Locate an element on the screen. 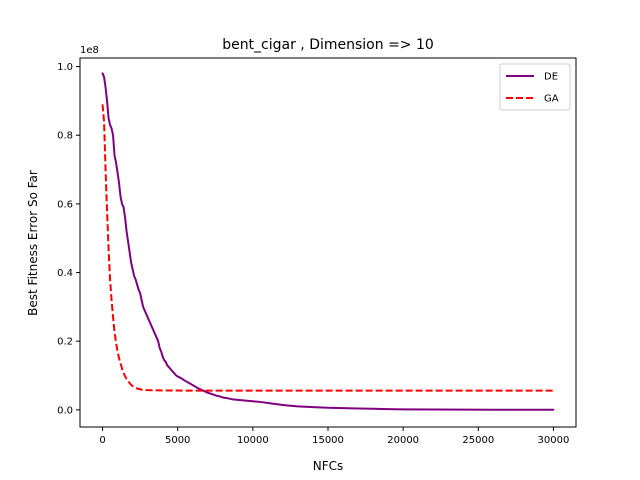 This screenshot has height=480, width=640. y-tick-label: 0.4 is located at coordinates (65, 273).